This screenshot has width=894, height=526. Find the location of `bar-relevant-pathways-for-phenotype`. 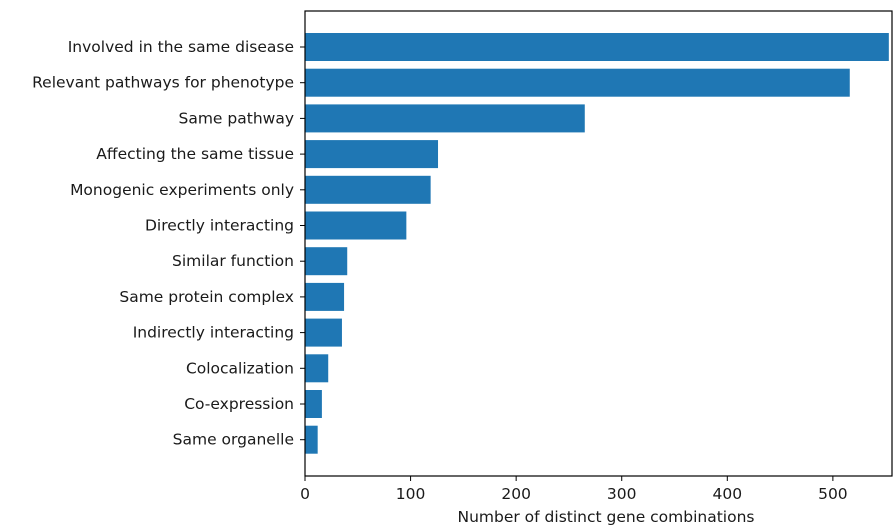

bar-relevant-pathways-for-phenotype is located at coordinates (577, 82).